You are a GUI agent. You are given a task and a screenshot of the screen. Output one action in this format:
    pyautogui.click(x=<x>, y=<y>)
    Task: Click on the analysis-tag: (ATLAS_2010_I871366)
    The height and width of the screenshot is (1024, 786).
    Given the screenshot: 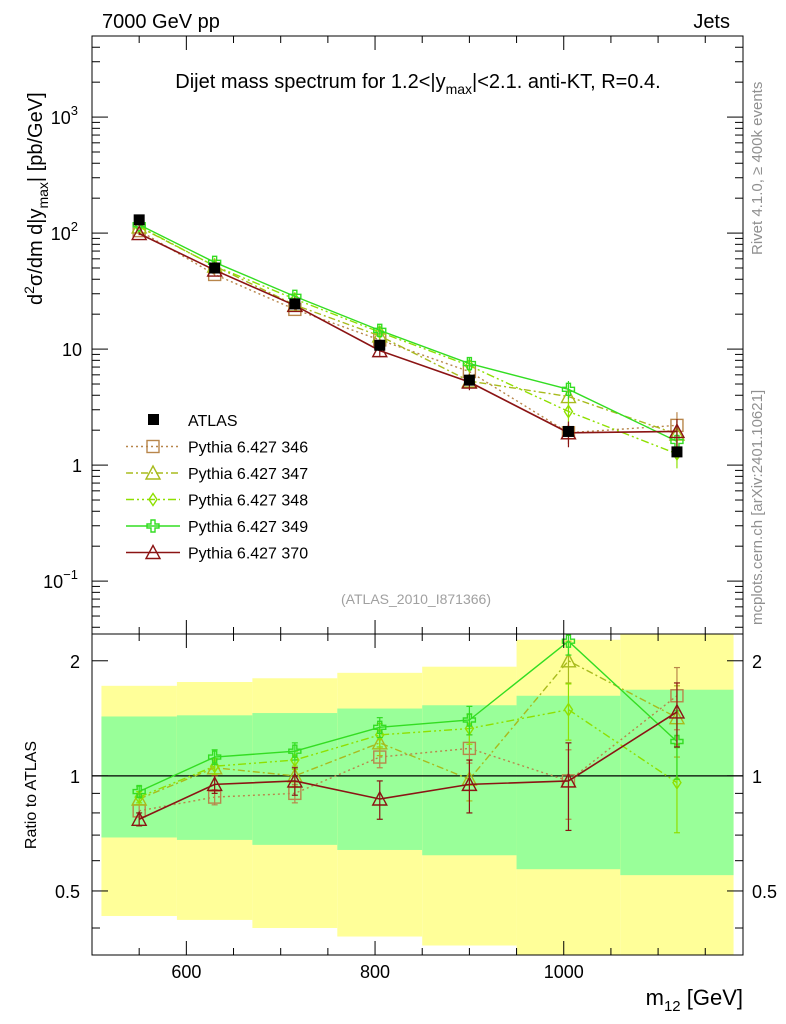 What is the action you would take?
    pyautogui.click(x=416, y=599)
    